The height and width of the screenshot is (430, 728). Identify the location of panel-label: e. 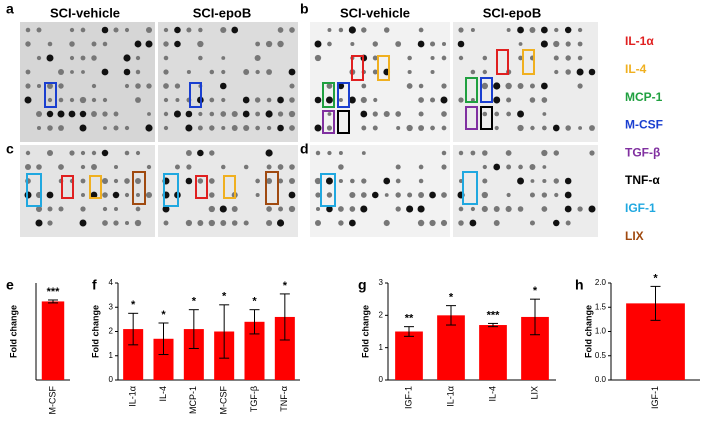
(10, 285).